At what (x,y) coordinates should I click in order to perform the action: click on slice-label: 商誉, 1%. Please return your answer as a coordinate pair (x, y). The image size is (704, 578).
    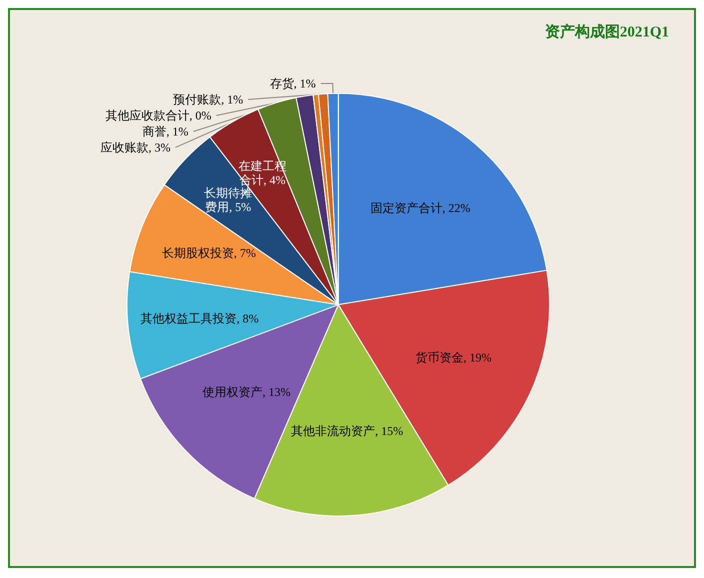
    Looking at the image, I should click on (165, 131).